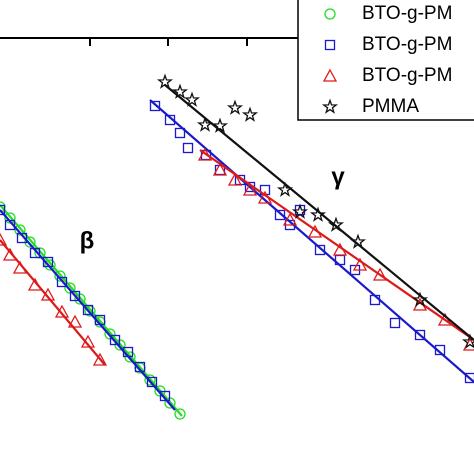 The width and height of the screenshot is (474, 474). I want to click on legend-box, so click(385, 60).